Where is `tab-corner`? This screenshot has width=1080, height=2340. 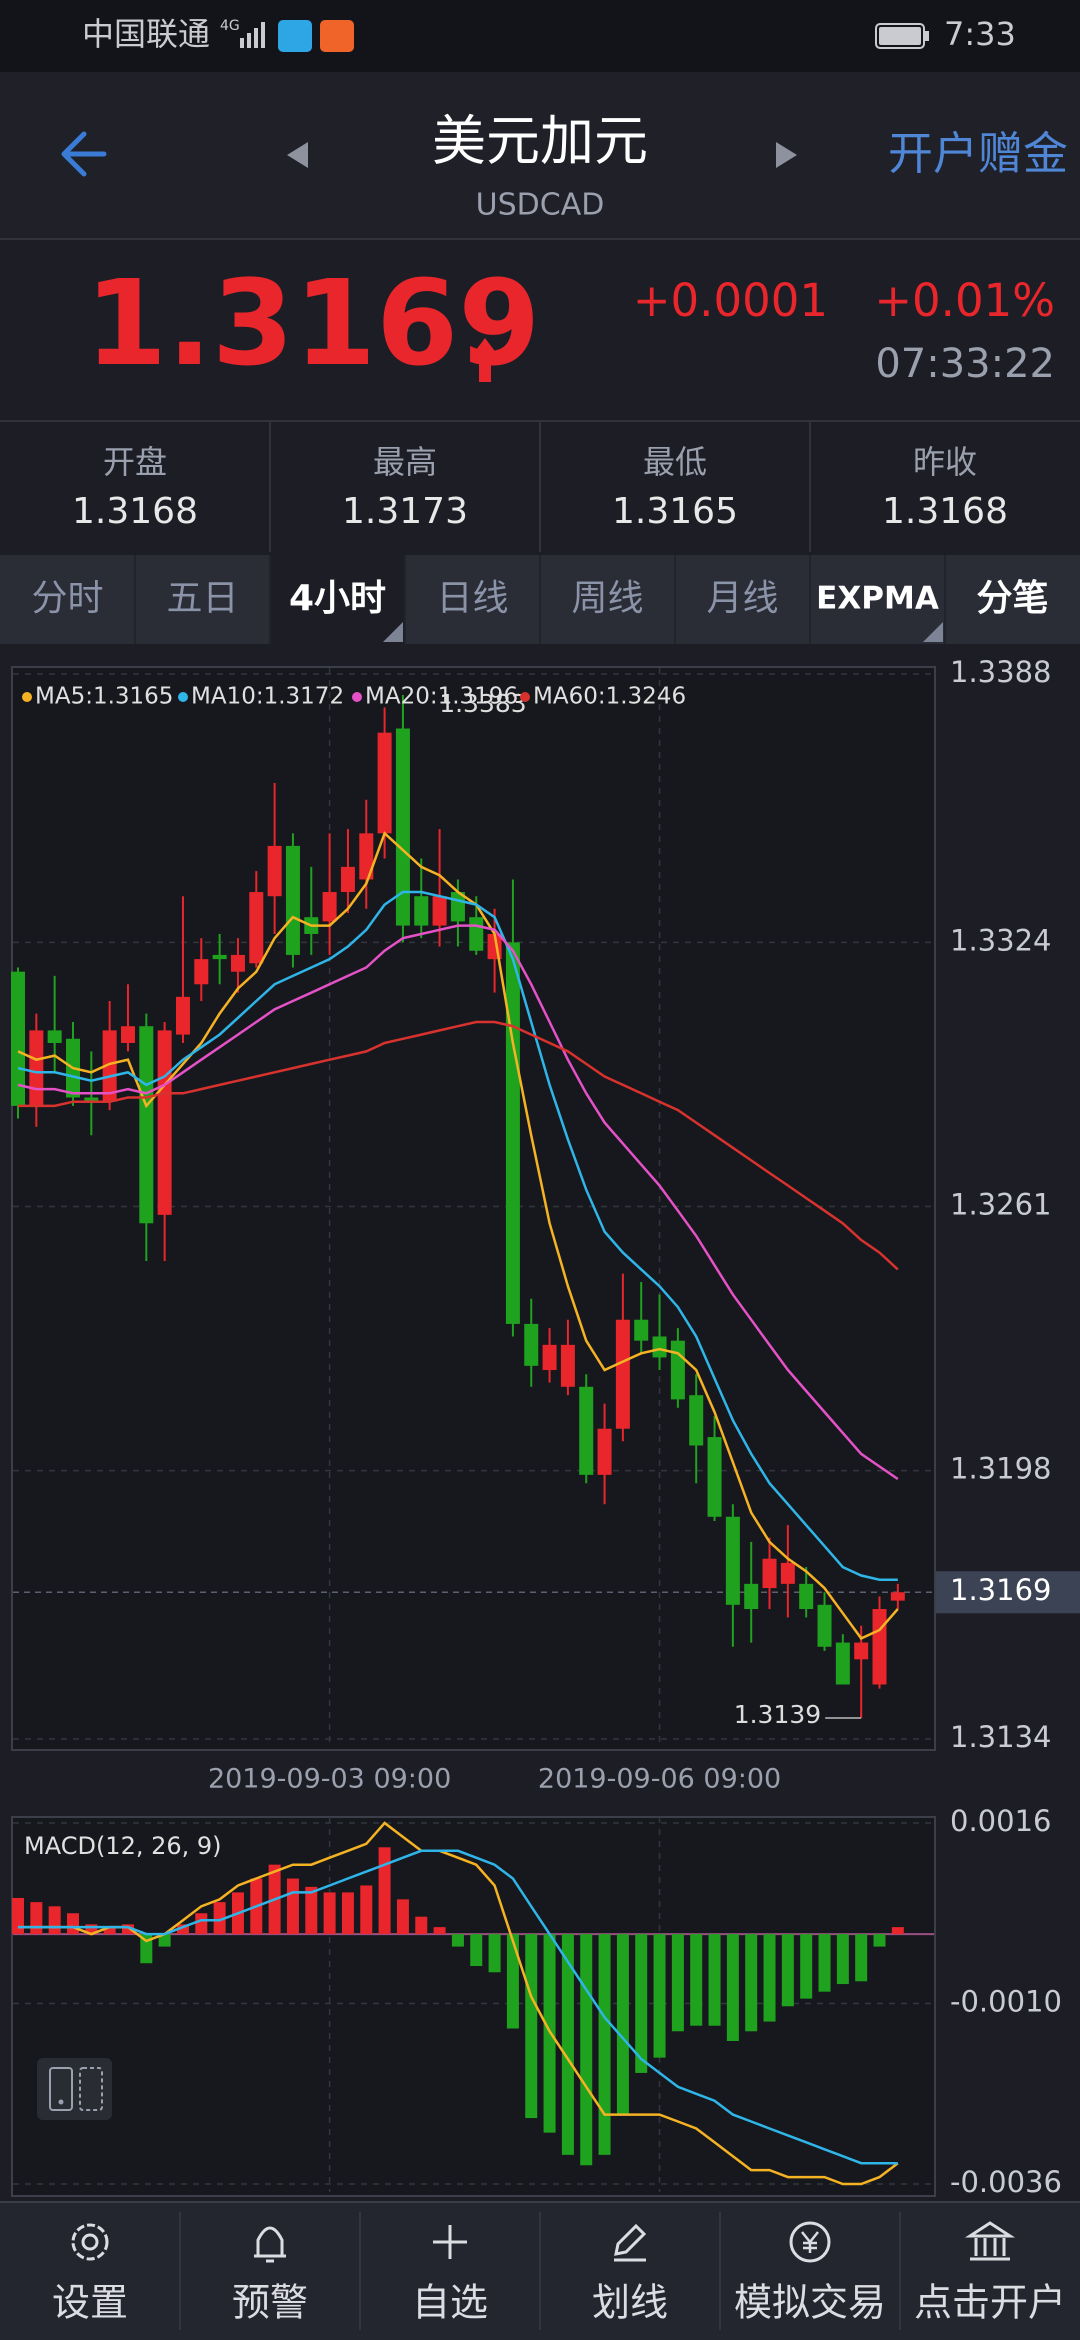
tab-corner is located at coordinates (393, 632).